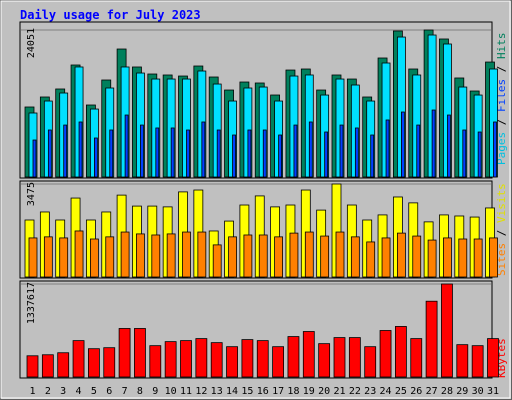  What do you see at coordinates (31, 43) in the screenshot?
I see `y-tick-label: 24051` at bounding box center [31, 43].